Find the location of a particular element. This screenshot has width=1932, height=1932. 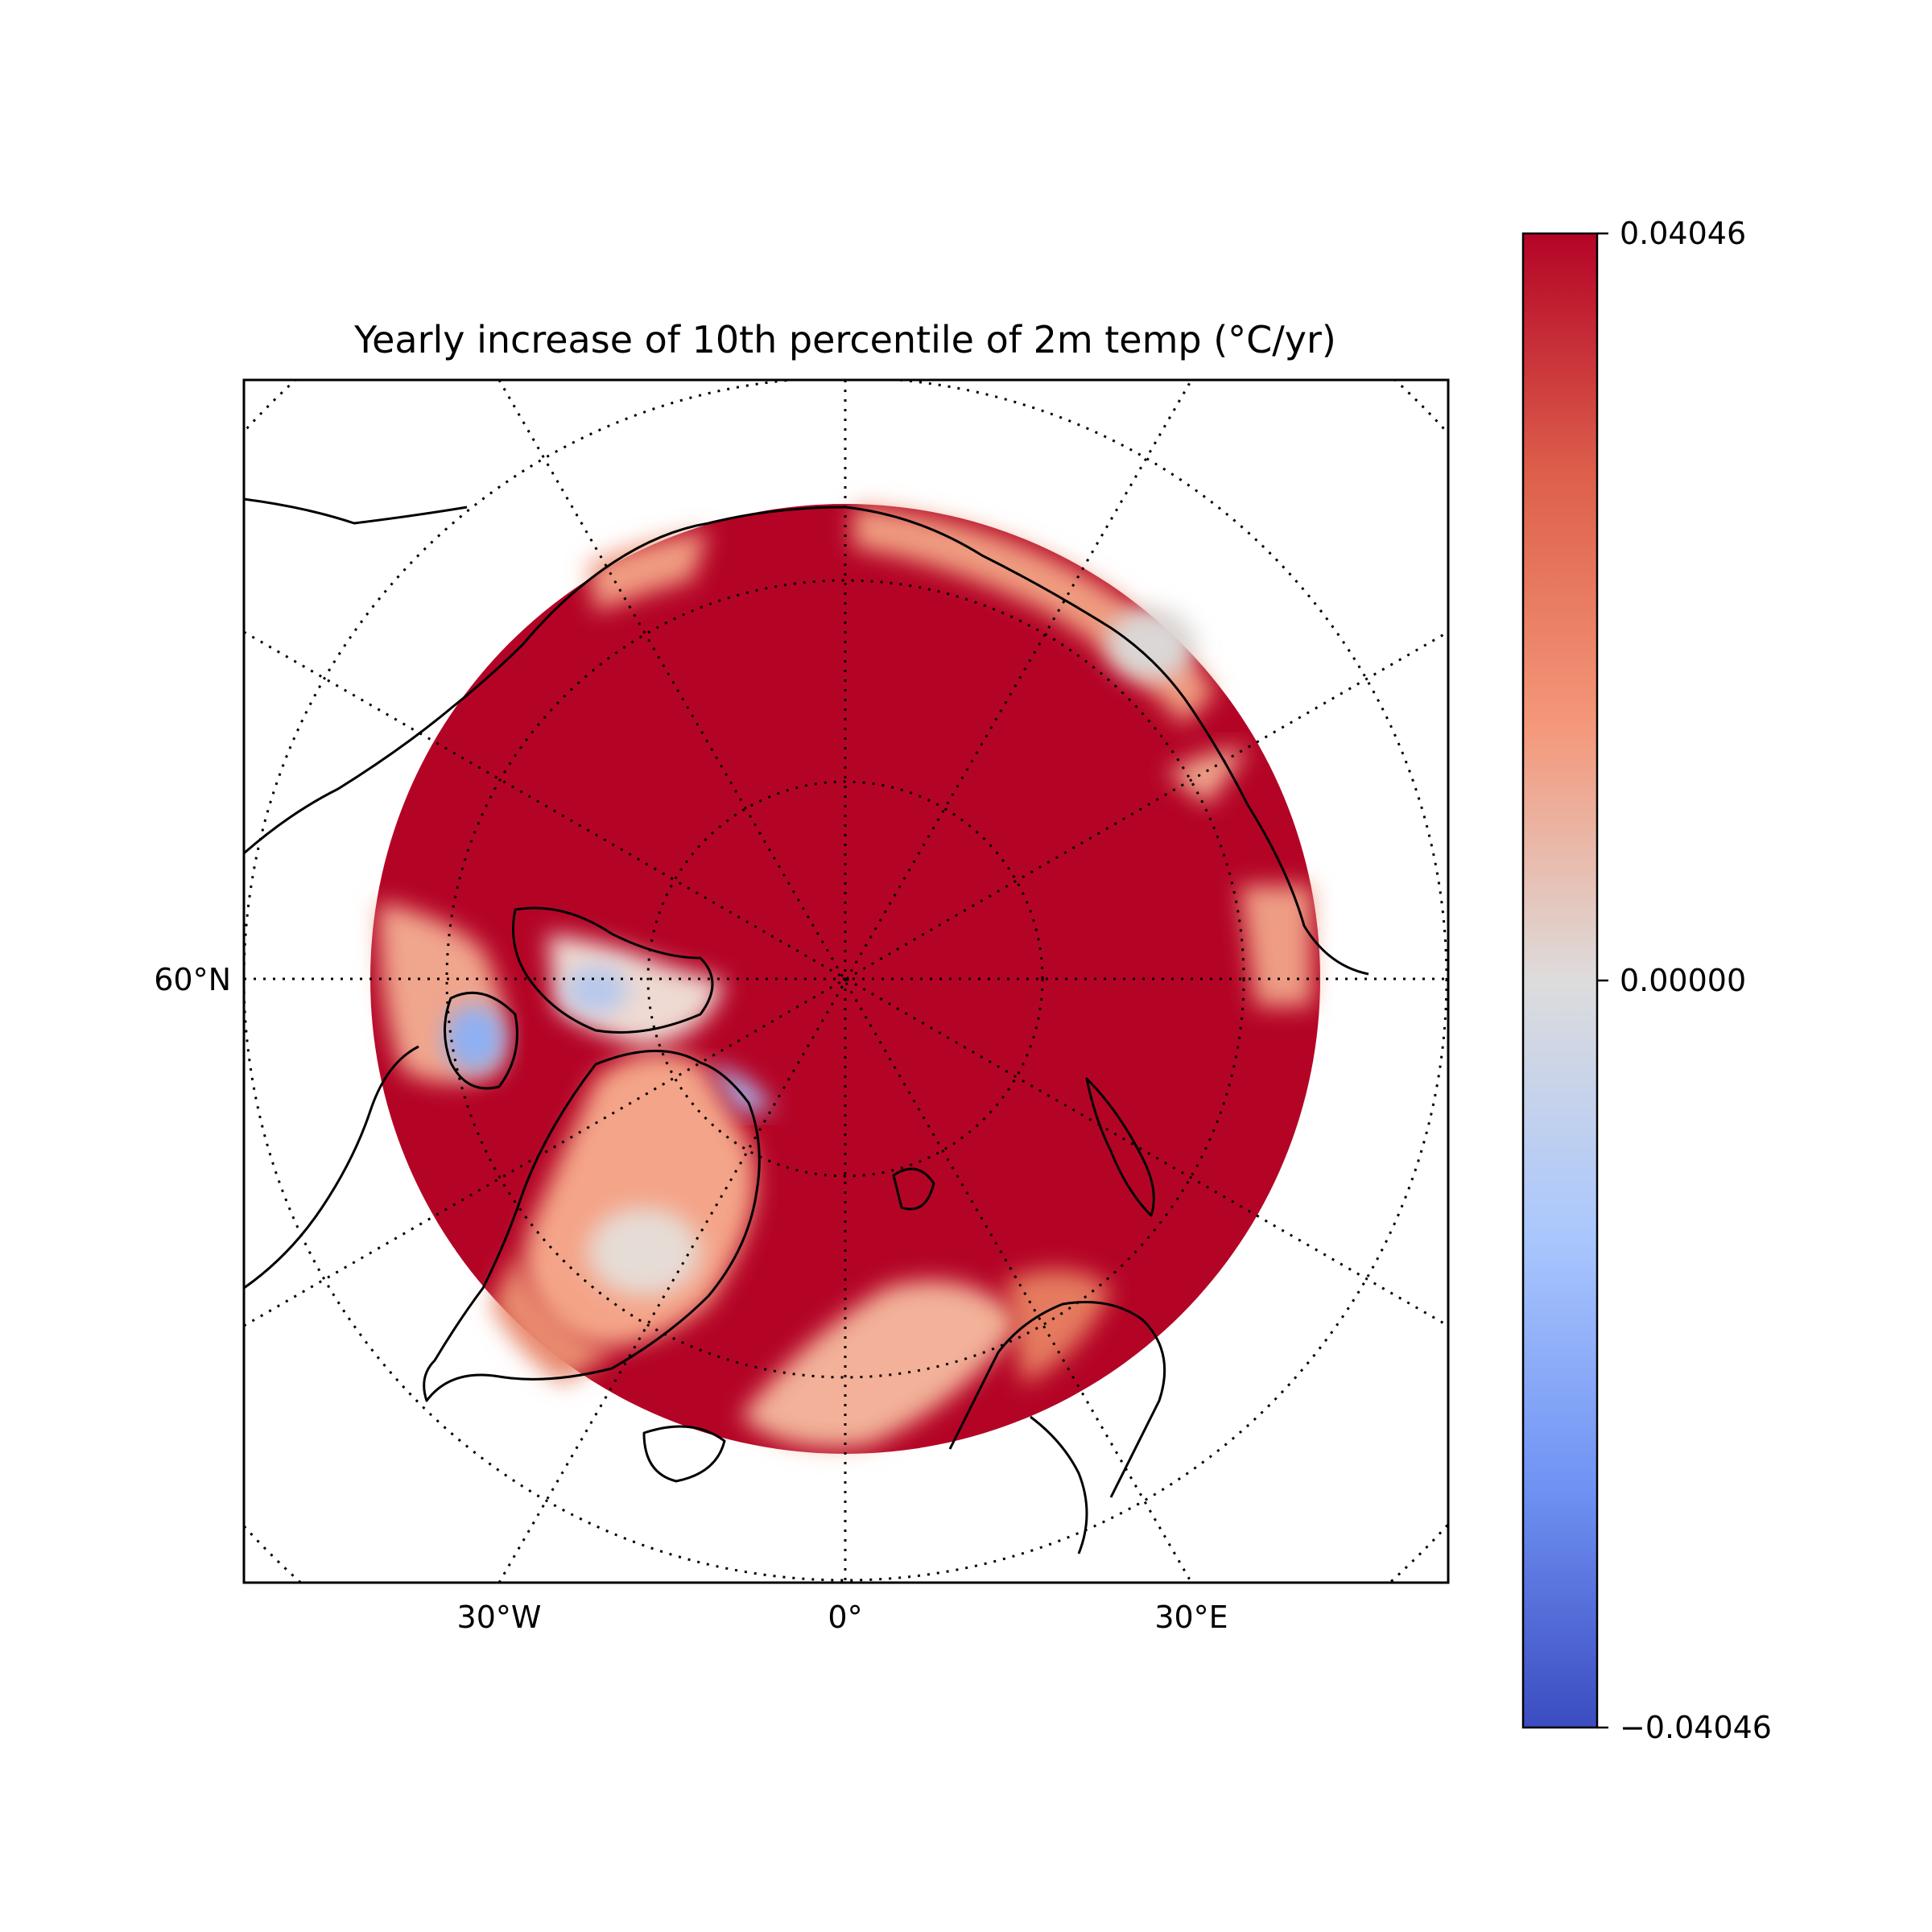

lon-label-30w: 30°W is located at coordinates (499, 1617).